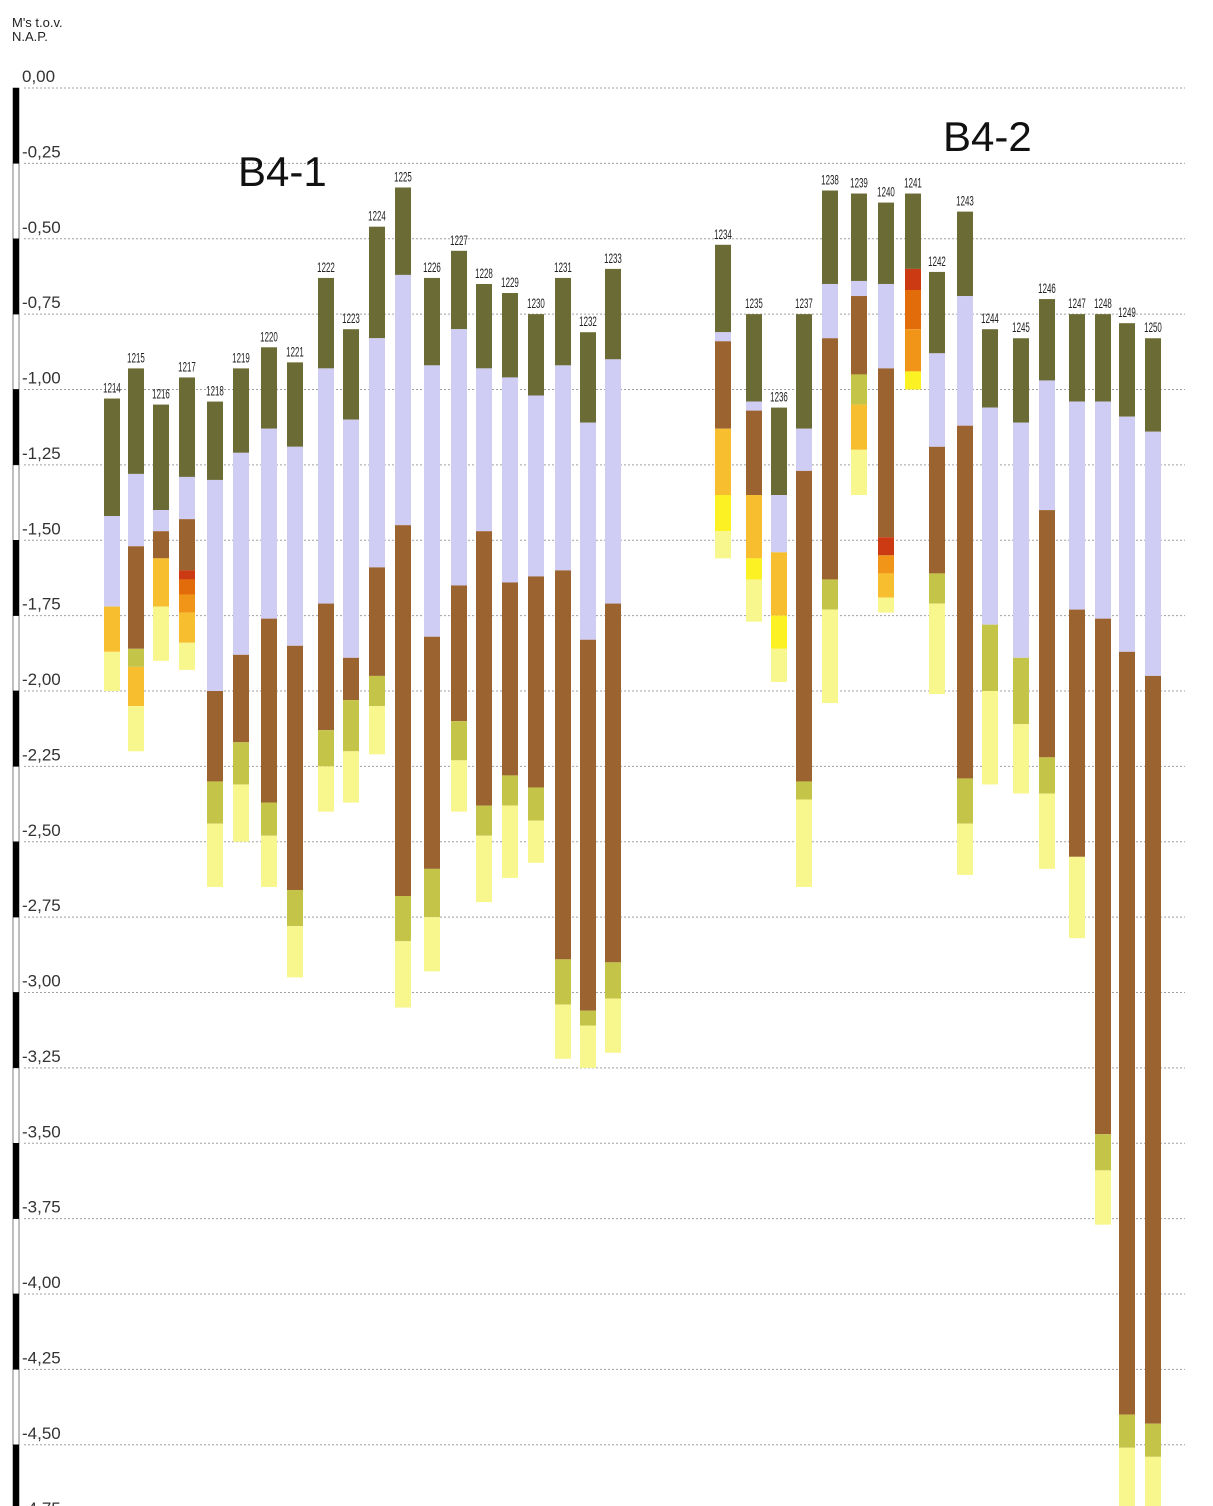  Describe the element at coordinates (459, 241) in the screenshot. I see `boring-label: 1227` at that location.